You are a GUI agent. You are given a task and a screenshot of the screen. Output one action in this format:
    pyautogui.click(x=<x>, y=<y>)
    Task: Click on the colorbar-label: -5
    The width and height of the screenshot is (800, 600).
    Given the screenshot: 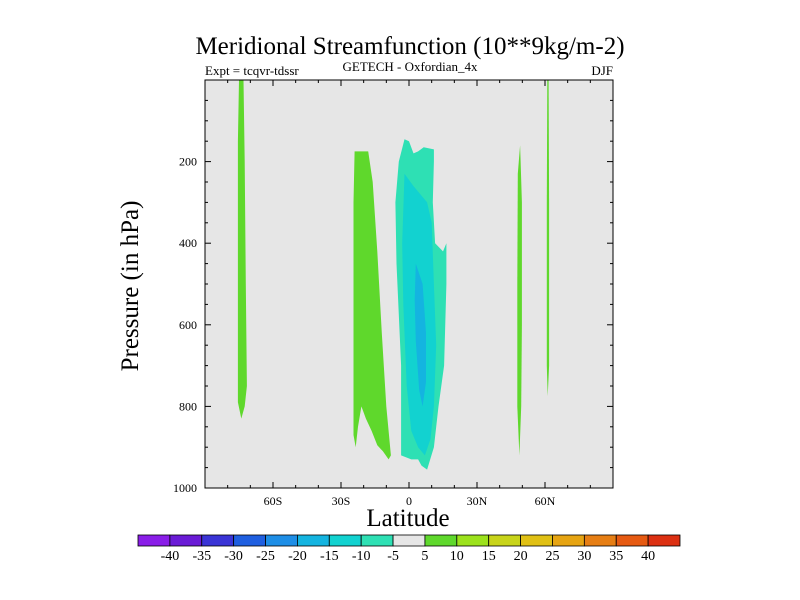 What is the action you would take?
    pyautogui.click(x=393, y=556)
    